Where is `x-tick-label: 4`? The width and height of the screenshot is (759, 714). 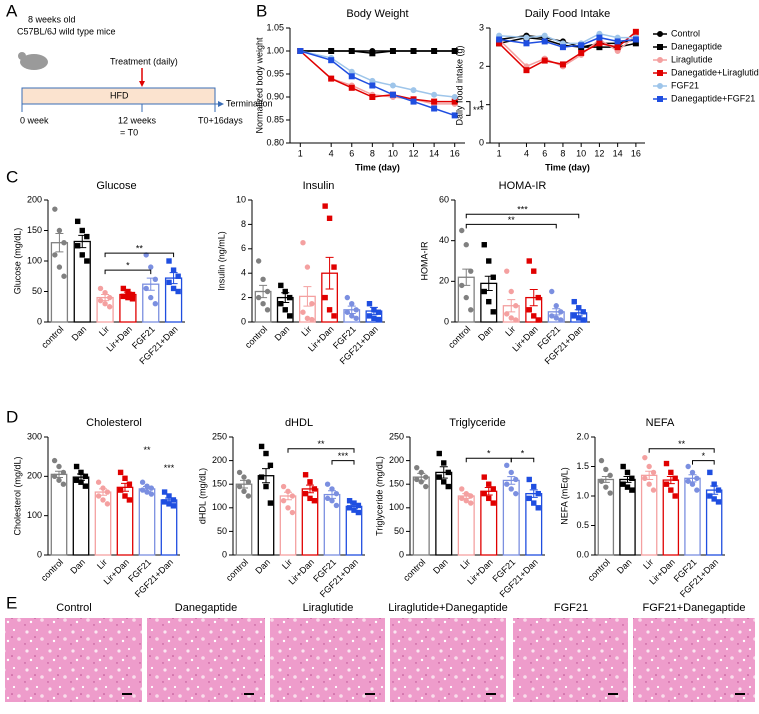
x-tick-label: 4 is located at coordinates (526, 153).